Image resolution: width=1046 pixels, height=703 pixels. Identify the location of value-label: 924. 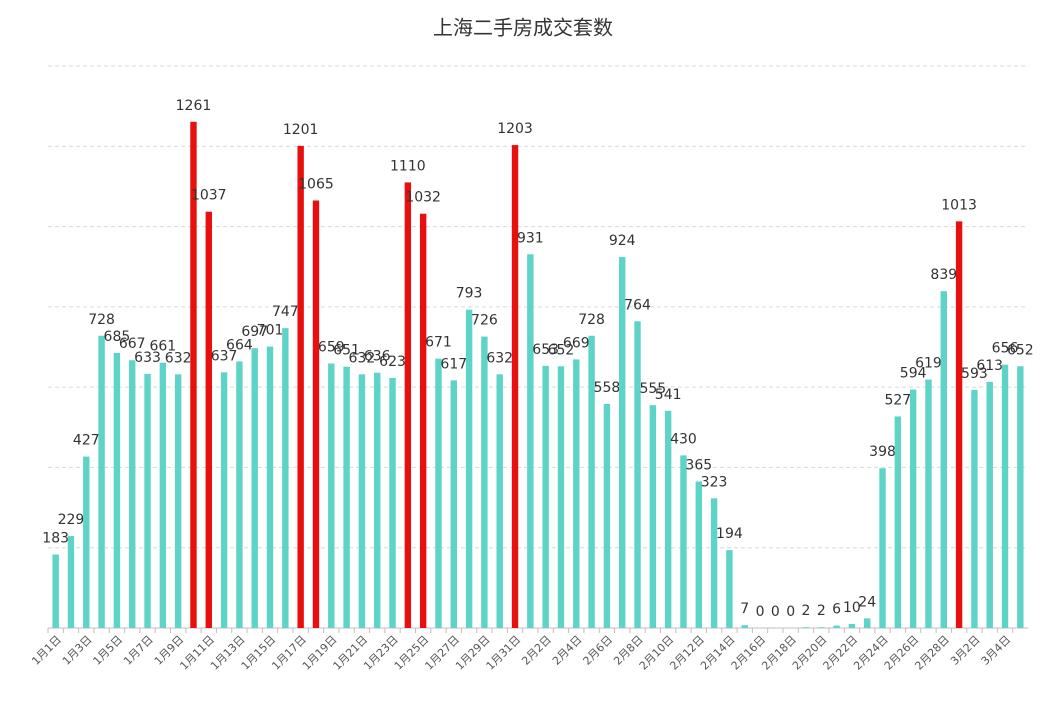
(622, 241).